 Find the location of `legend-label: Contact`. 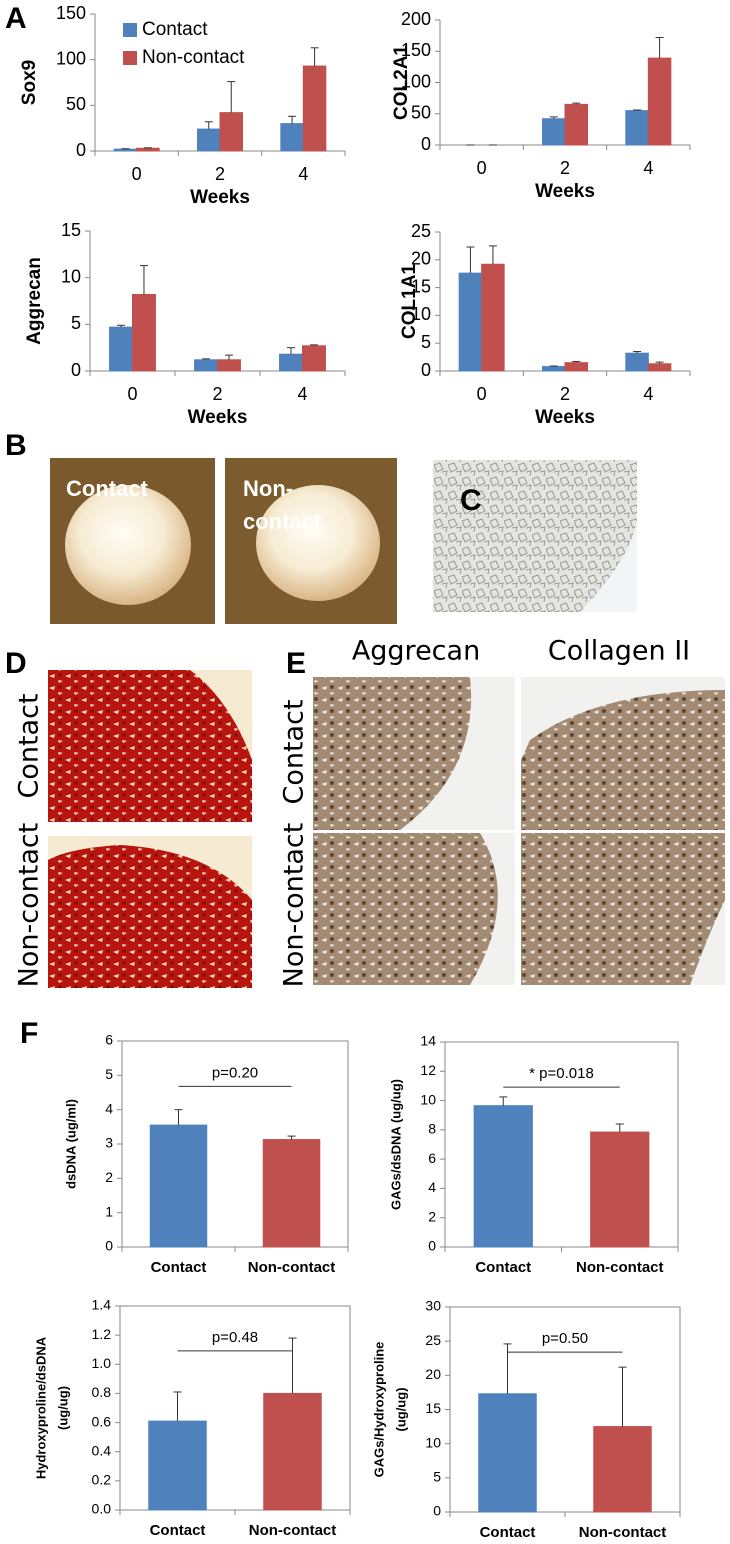

legend-label: Contact is located at coordinates (175, 29).